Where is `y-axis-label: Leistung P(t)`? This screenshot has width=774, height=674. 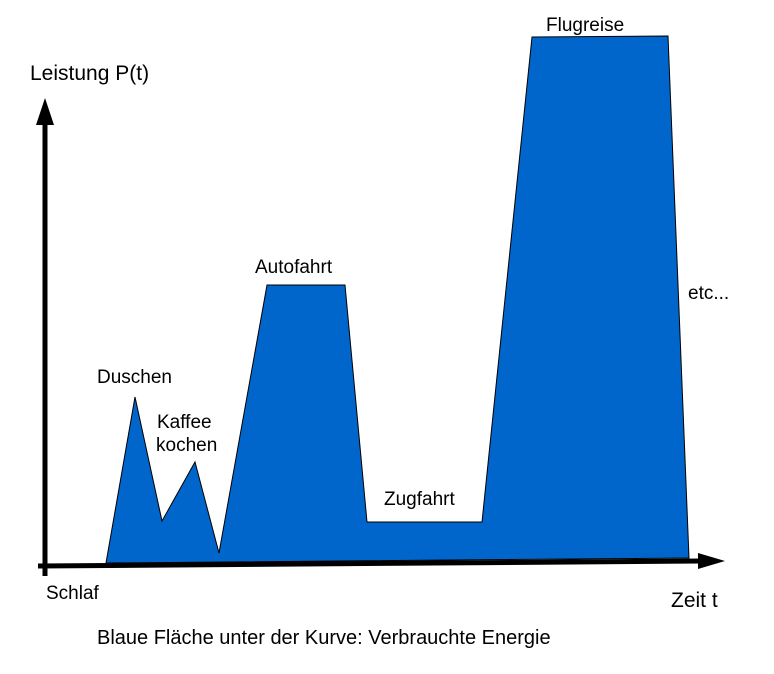 y-axis-label: Leistung P(t) is located at coordinates (90, 73).